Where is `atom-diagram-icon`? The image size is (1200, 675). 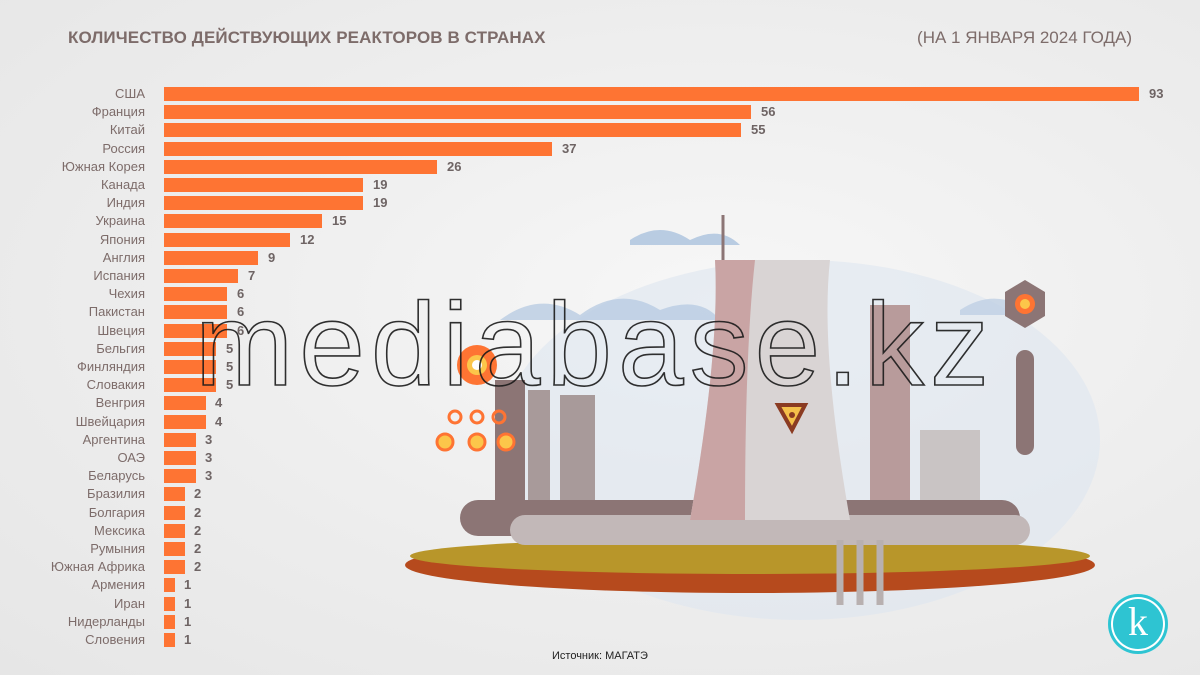 atom-diagram-icon is located at coordinates (475, 398).